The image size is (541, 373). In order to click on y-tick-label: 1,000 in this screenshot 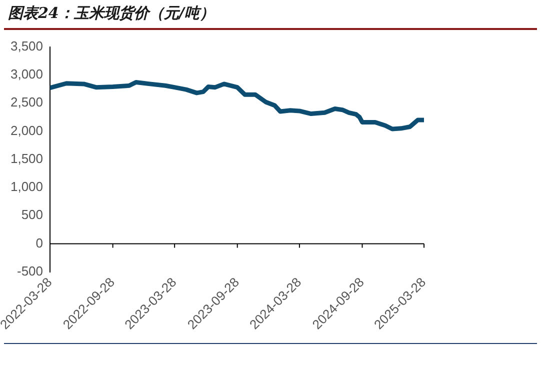, I will do `click(27, 186)`.